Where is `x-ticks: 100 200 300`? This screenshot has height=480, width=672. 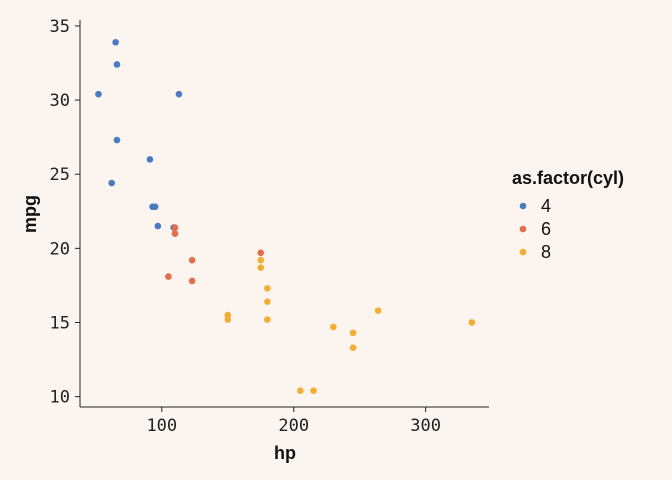 x-ticks: 100 200 300 is located at coordinates (293, 421).